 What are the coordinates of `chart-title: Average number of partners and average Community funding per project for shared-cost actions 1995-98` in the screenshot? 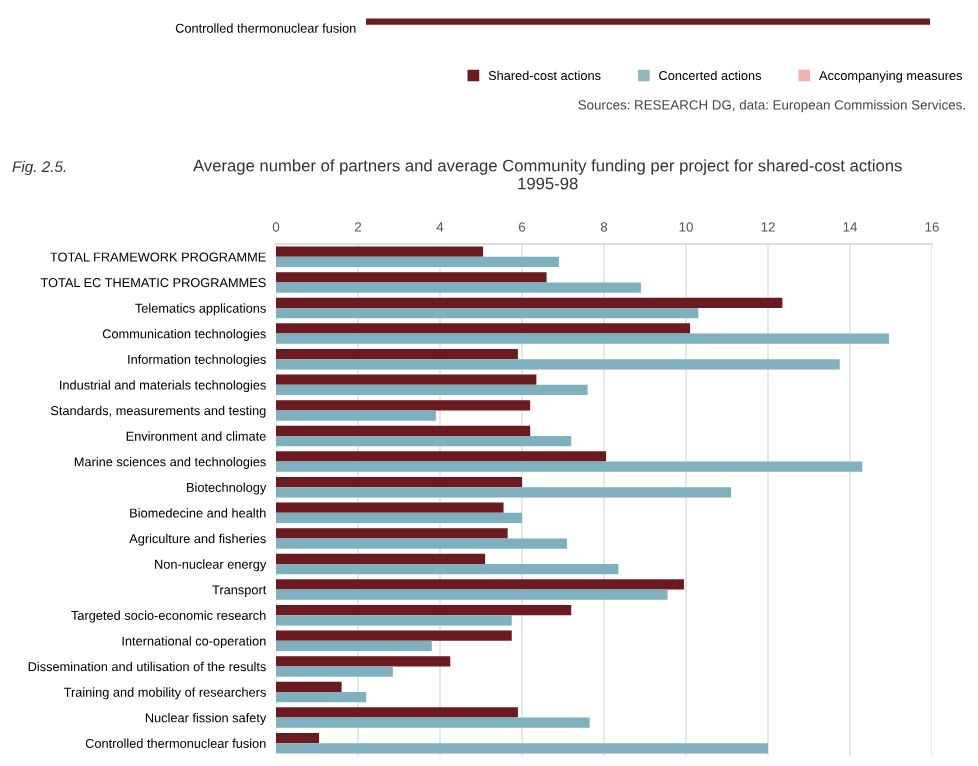 It's located at (547, 174).